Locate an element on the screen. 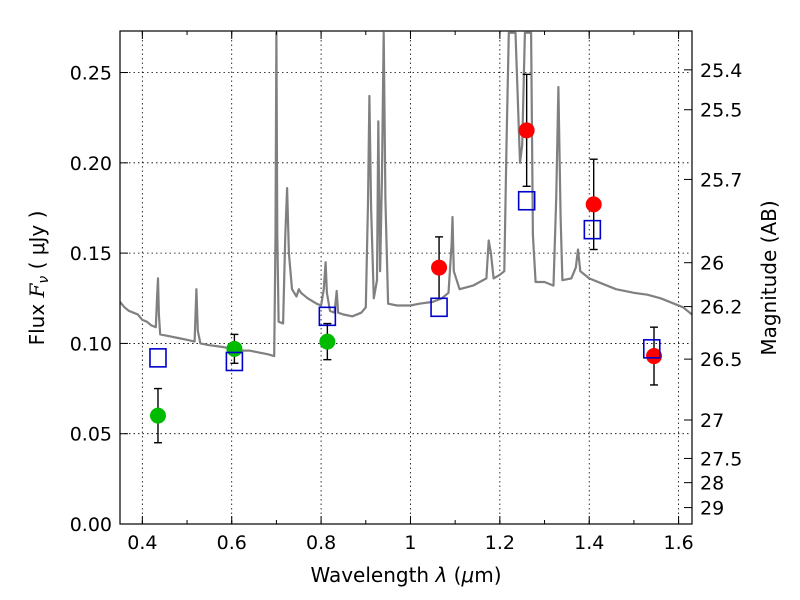 This screenshot has width=800, height=600. x-tick-label: 1 is located at coordinates (410, 543).